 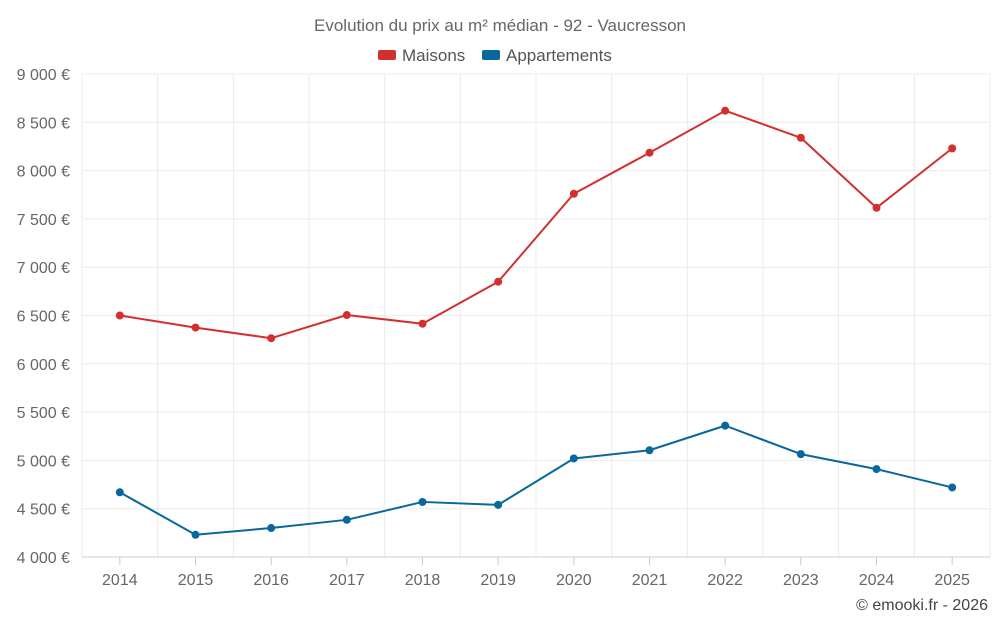 I want to click on x-tick-label: 2023, so click(x=801, y=580).